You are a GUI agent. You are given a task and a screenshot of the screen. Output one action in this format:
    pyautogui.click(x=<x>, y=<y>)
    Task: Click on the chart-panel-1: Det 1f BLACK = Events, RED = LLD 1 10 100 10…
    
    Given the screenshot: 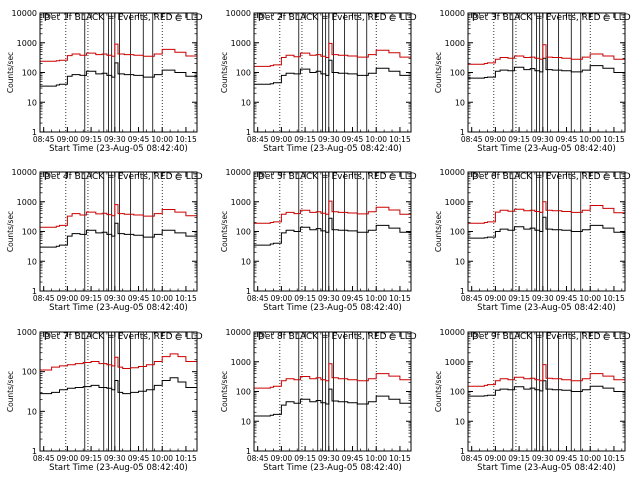 What is the action you would take?
    pyautogui.click(x=104, y=81)
    